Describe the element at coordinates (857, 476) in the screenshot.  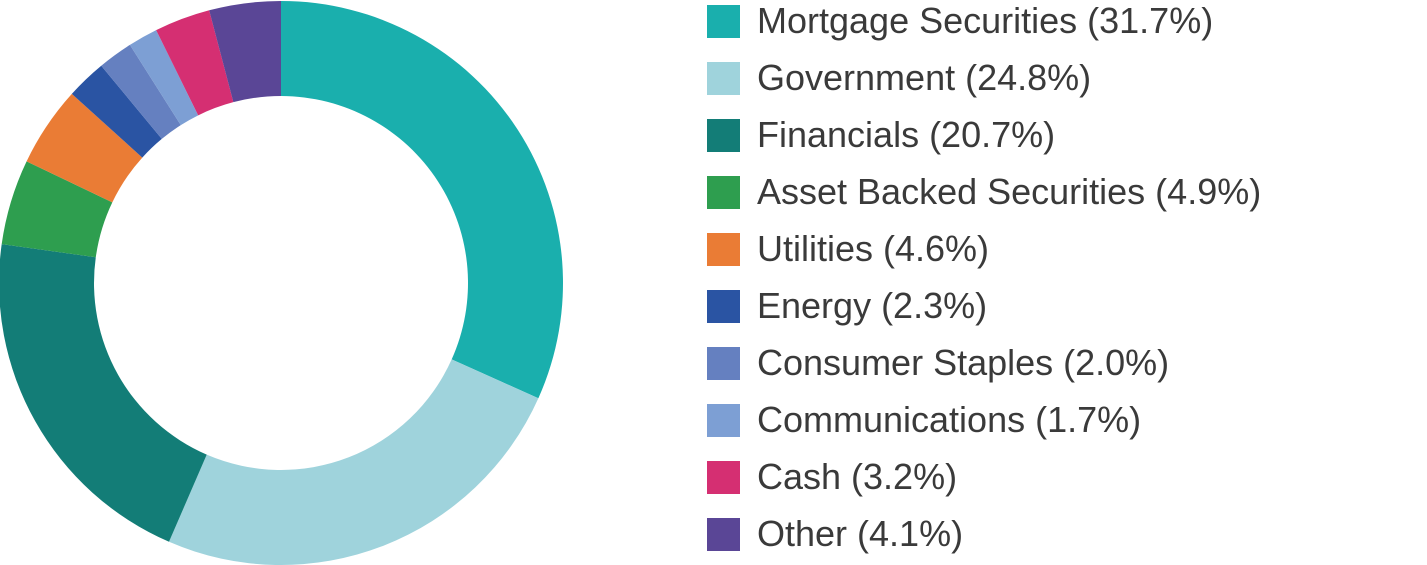
I see `legend-label: Cash (3.2%)` at that location.